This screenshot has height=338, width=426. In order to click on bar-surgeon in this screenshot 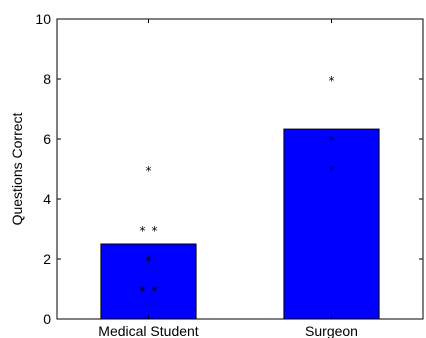, I will do `click(331, 224)`.